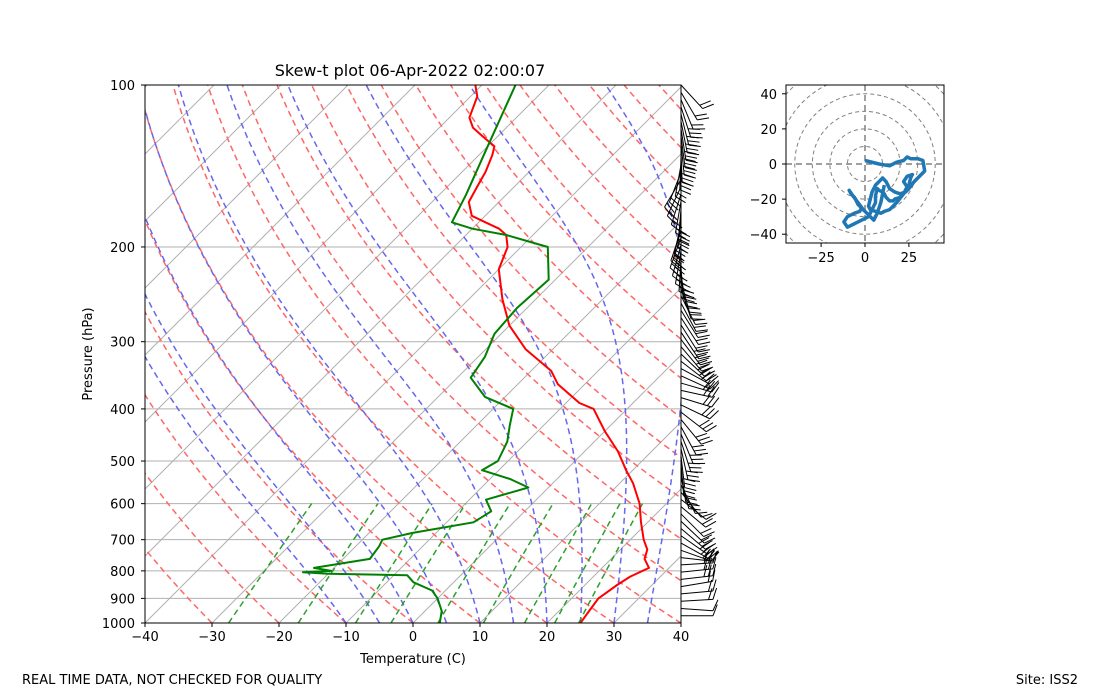 The image size is (1100, 700). Describe the element at coordinates (278, 637) in the screenshot. I see `x-tick-label: −20` at that location.